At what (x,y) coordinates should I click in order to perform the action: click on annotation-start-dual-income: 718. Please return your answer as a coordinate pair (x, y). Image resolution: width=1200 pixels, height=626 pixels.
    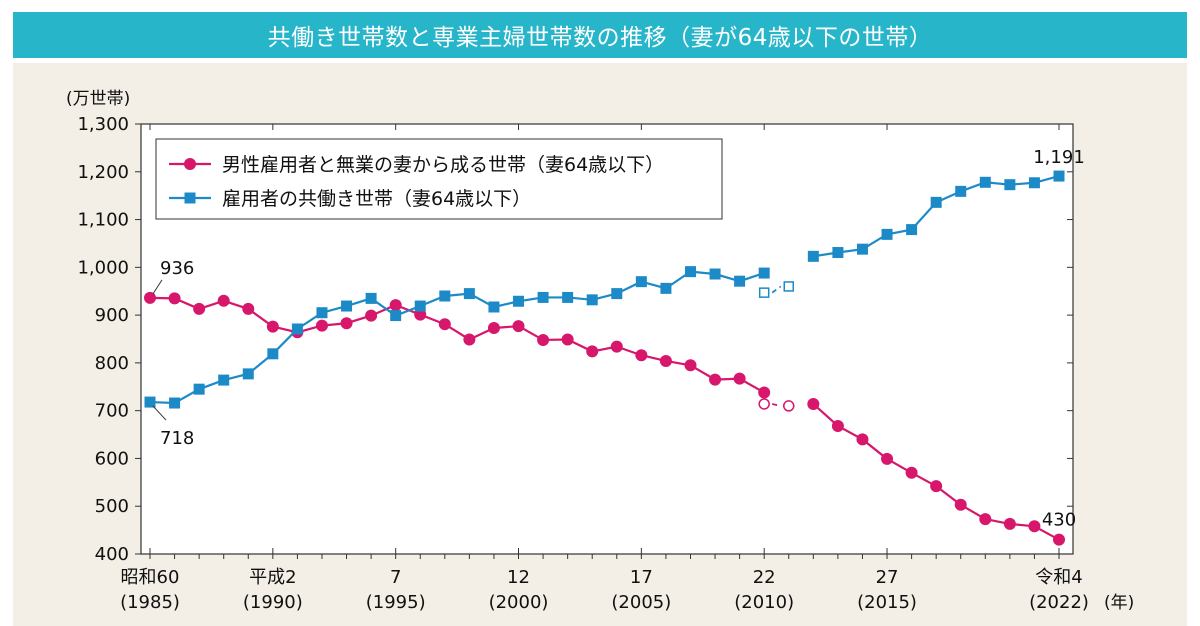
    Looking at the image, I should click on (177, 438).